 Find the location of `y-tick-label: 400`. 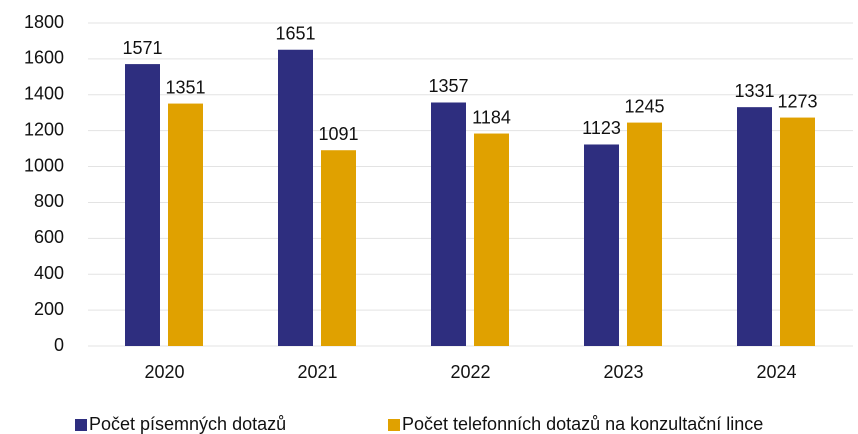

y-tick-label: 400 is located at coordinates (49, 273).